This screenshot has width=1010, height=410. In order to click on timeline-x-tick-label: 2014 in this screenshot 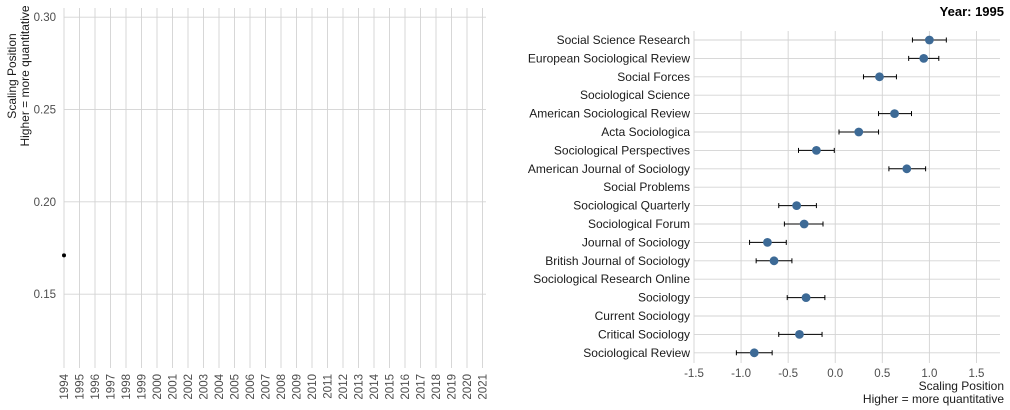, I will do `click(375, 386)`.